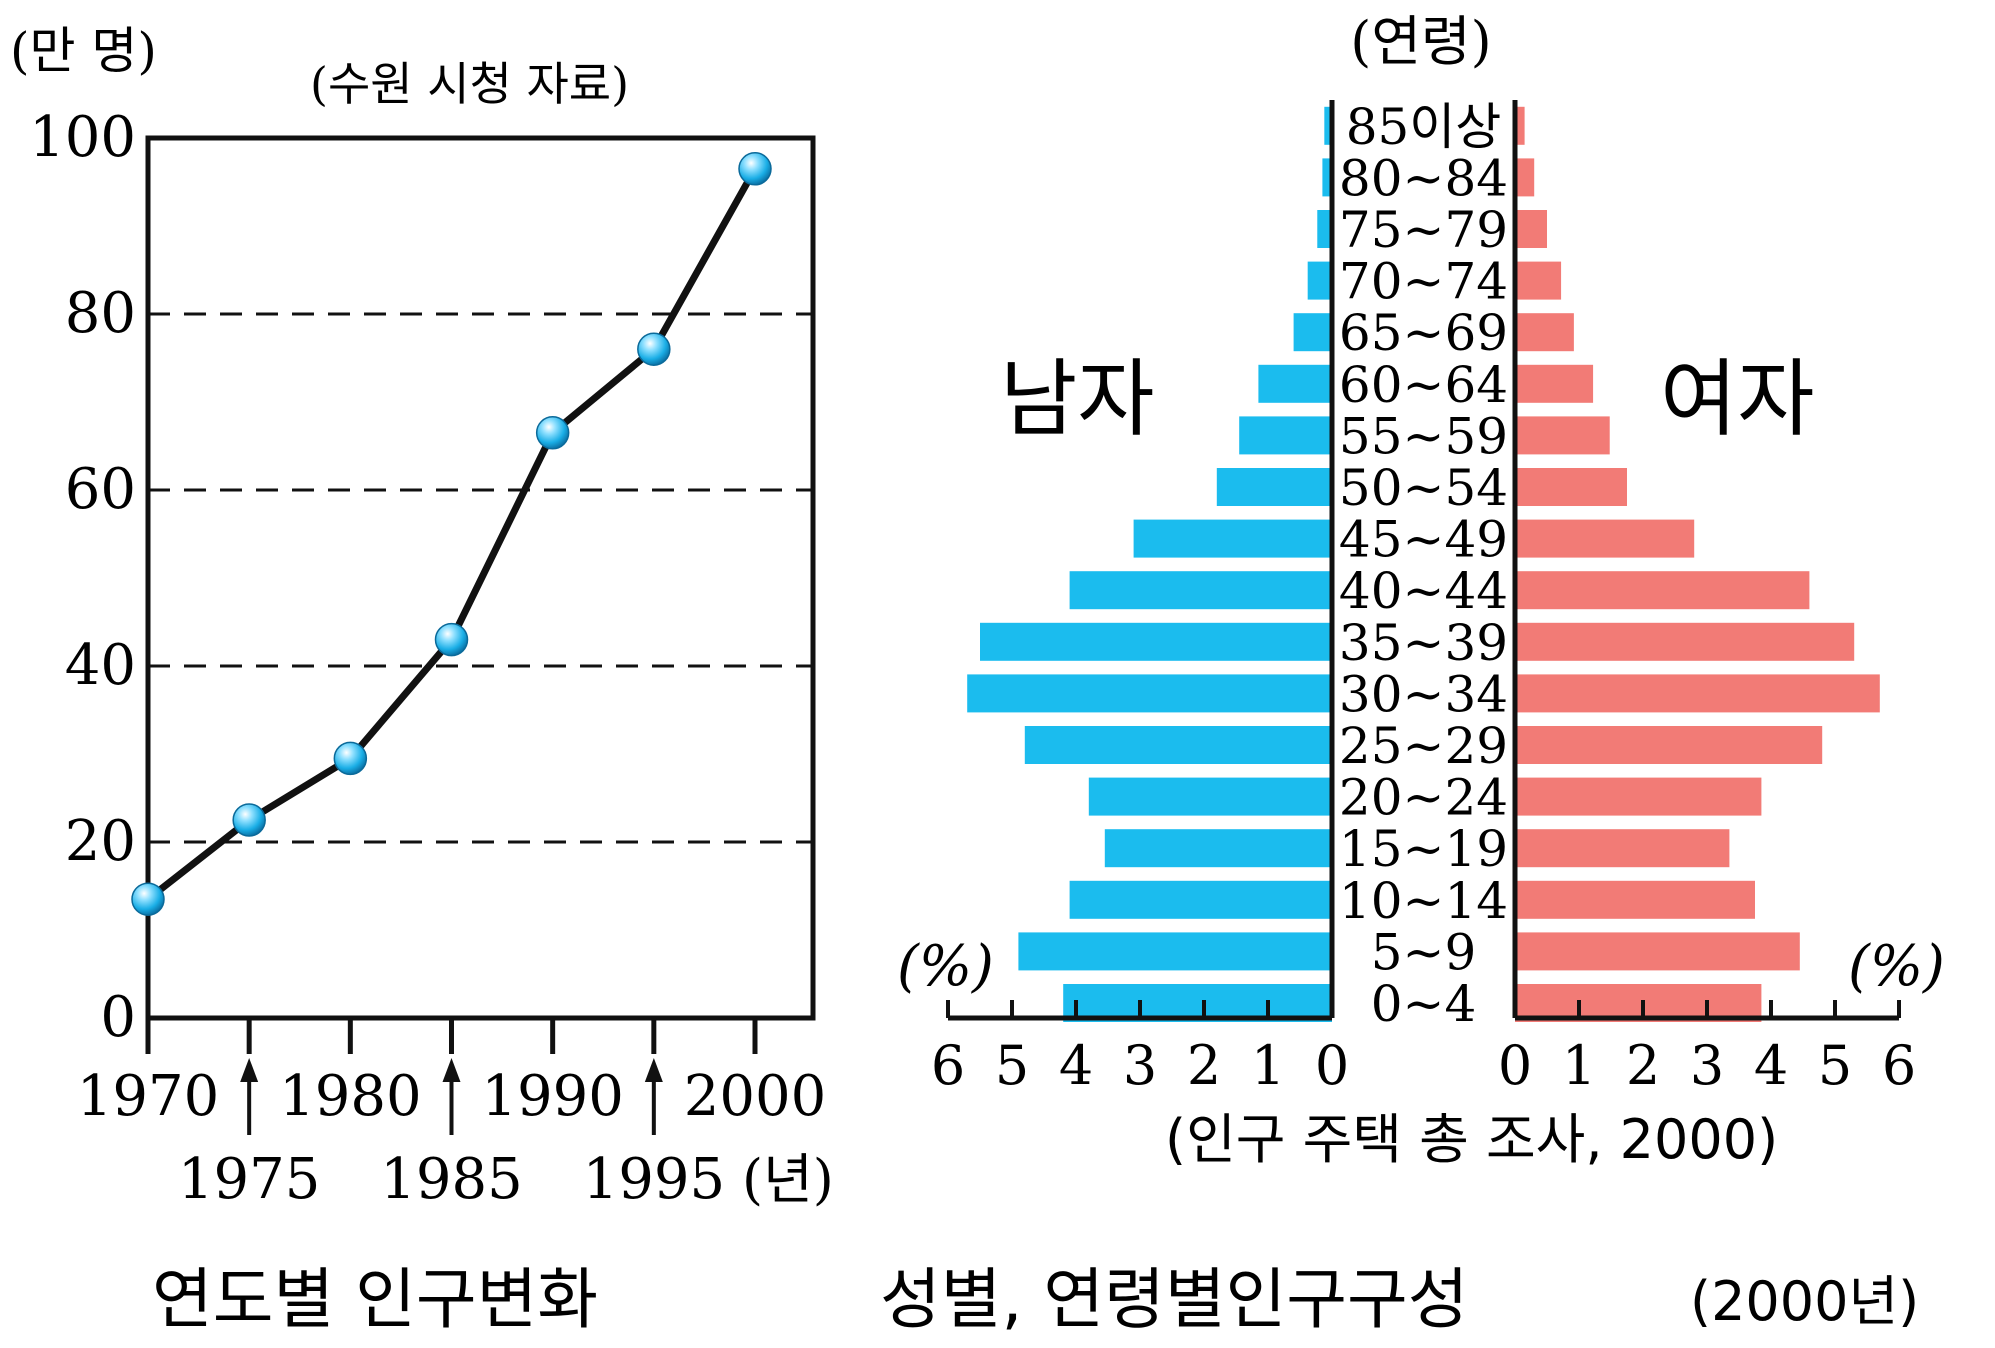 The width and height of the screenshot is (1995, 1348). I want to click on x-tick-marks, so click(451, 1036).